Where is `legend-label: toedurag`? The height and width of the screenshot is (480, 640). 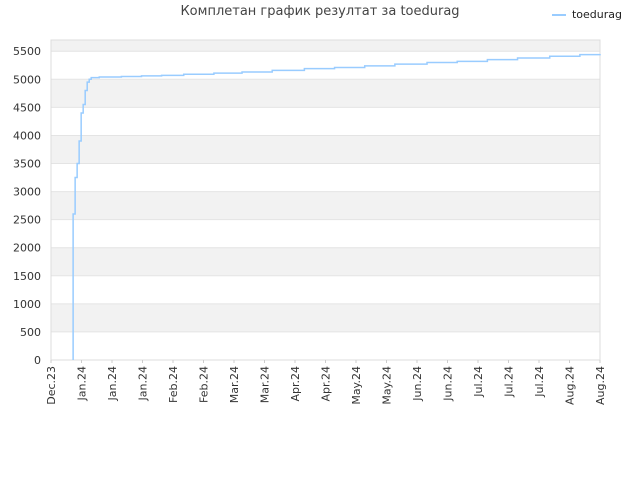 legend-label: toedurag is located at coordinates (596, 14).